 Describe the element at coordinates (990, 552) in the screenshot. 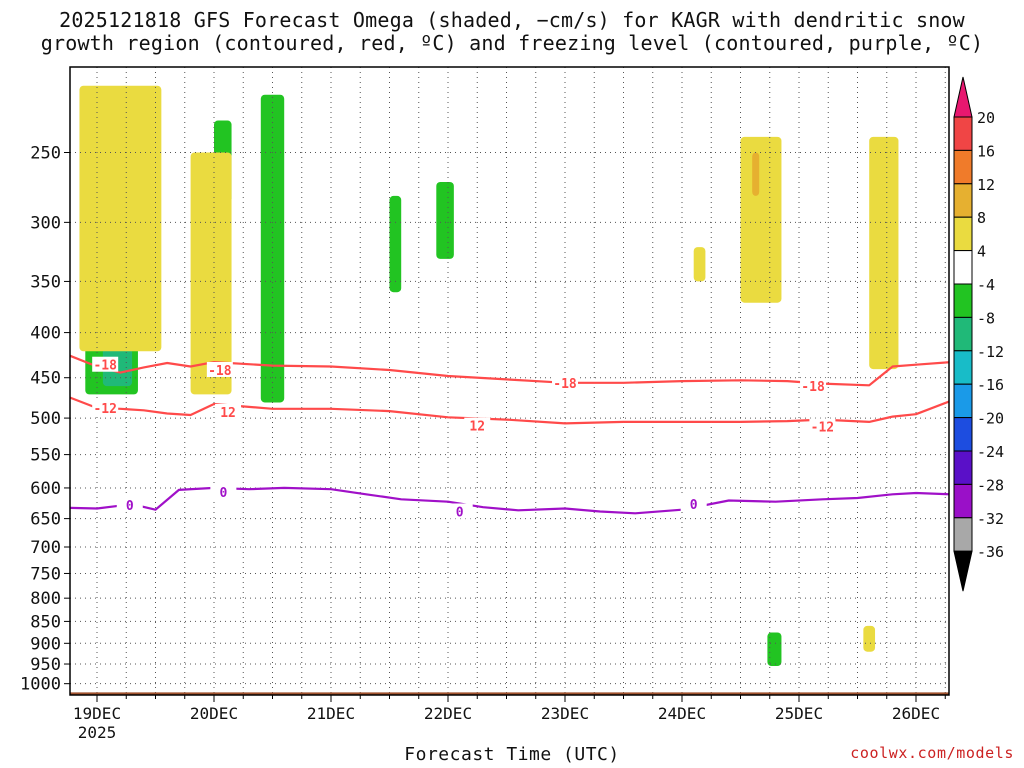

I see `colorbar-label-14: -36` at that location.